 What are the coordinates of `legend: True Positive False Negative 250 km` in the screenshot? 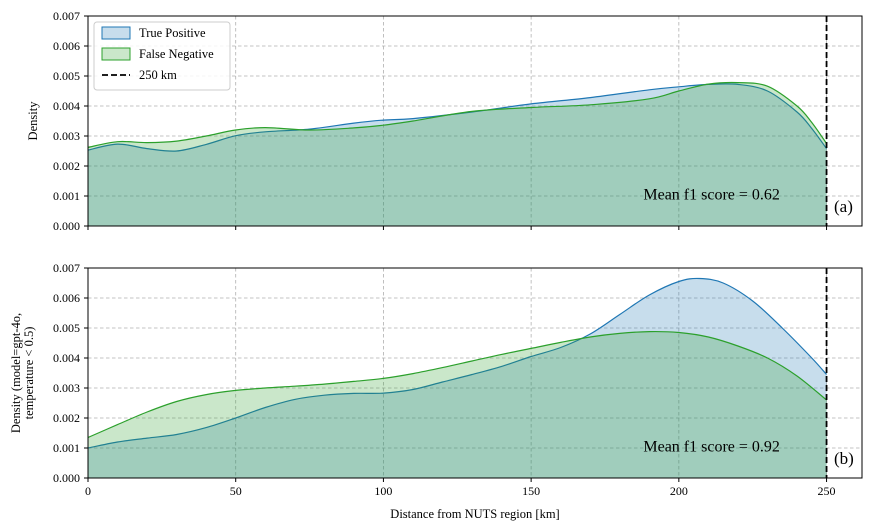 It's located at (162, 56).